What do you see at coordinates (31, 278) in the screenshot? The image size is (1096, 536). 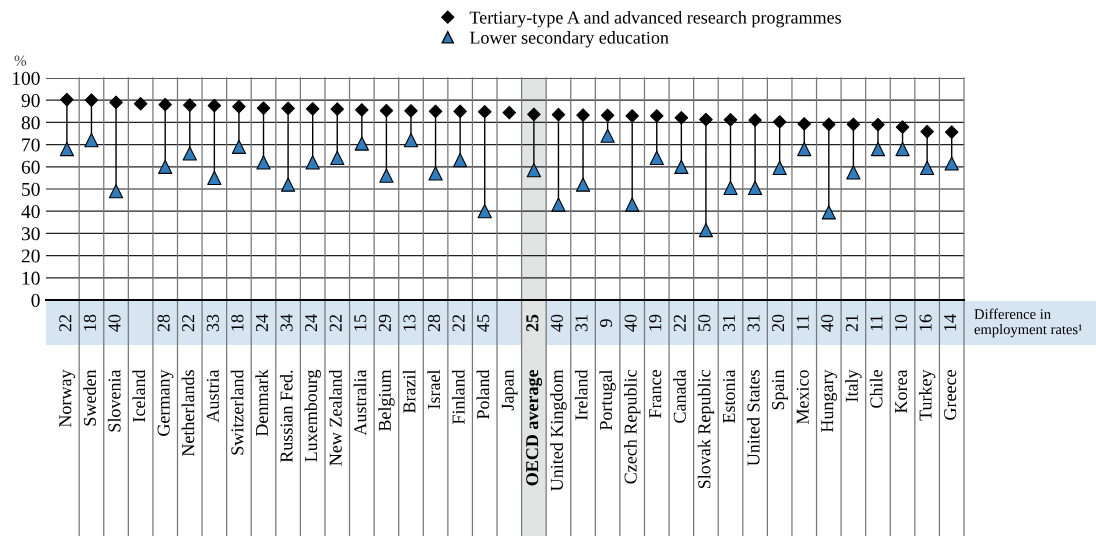 I see `y-tick-label: 10` at bounding box center [31, 278].